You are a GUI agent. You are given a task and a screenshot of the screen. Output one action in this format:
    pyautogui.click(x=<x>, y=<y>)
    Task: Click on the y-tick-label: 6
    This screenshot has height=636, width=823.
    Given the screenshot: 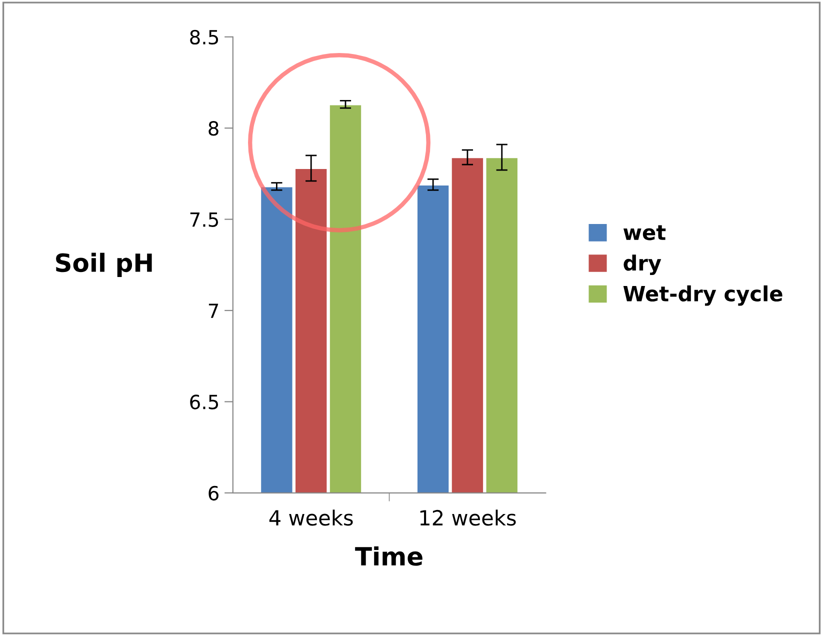 What is the action you would take?
    pyautogui.click(x=213, y=493)
    